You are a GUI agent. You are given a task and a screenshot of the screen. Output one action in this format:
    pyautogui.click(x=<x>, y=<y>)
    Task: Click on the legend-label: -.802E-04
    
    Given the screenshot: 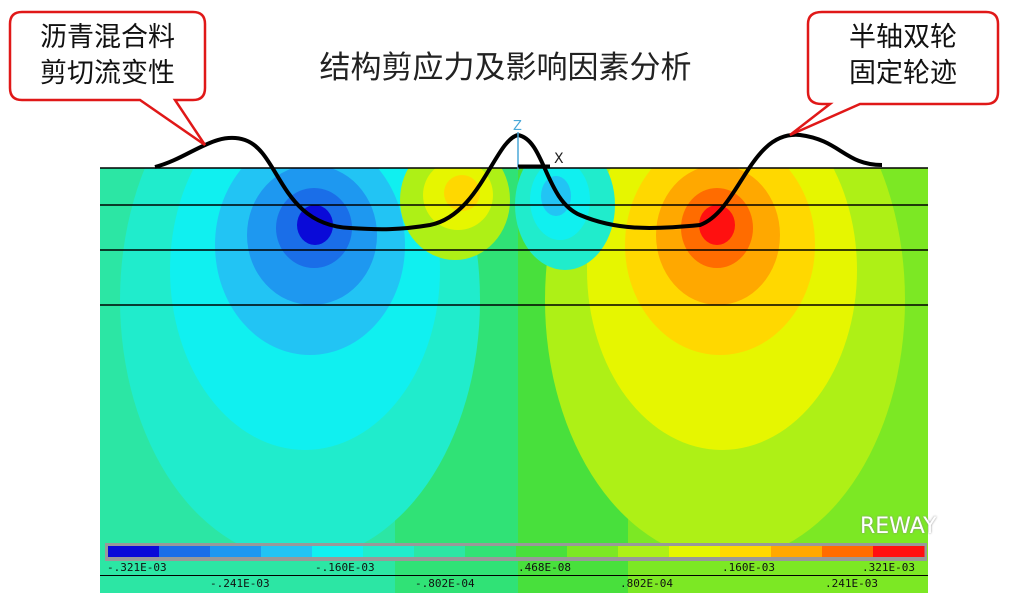 What is the action you would take?
    pyautogui.click(x=445, y=583)
    